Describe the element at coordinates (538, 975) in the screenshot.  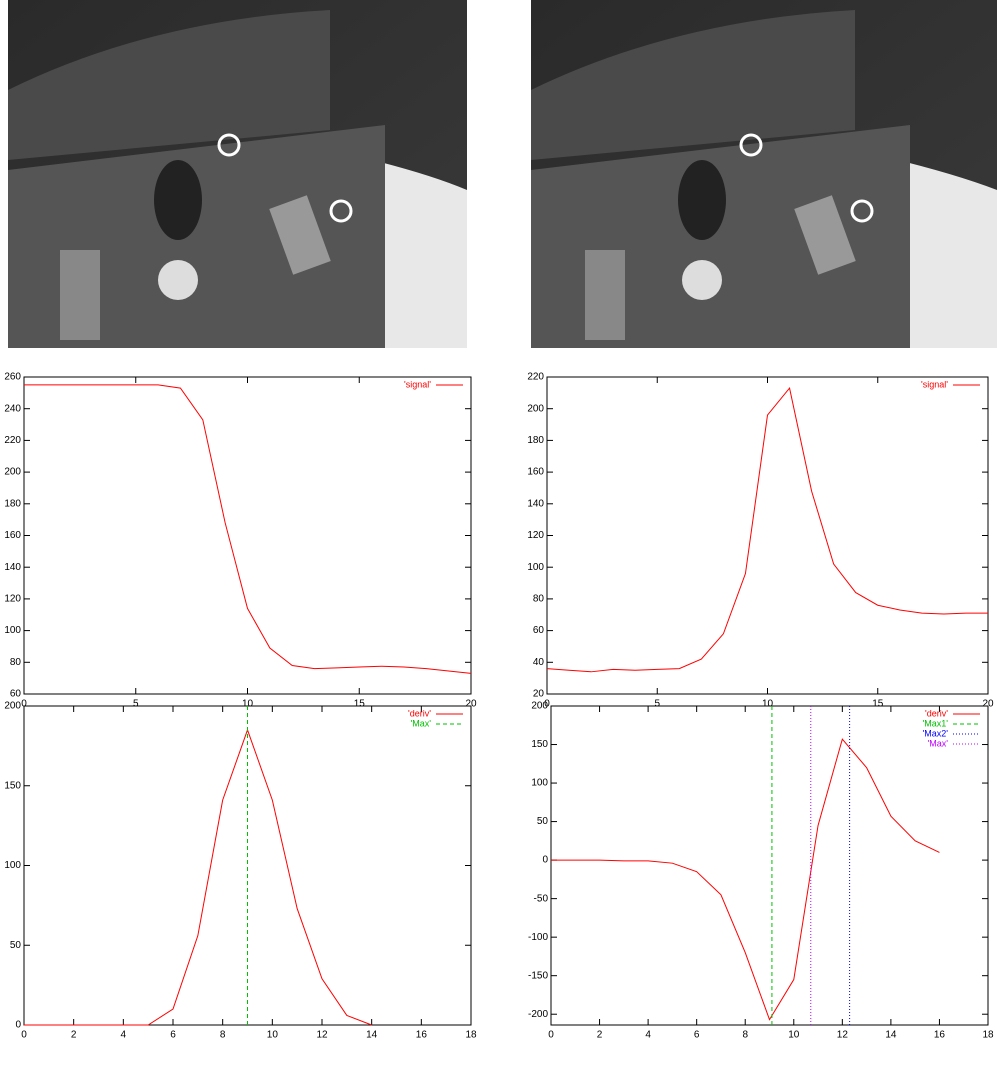
I see `y-tick-label: -150` at that location.